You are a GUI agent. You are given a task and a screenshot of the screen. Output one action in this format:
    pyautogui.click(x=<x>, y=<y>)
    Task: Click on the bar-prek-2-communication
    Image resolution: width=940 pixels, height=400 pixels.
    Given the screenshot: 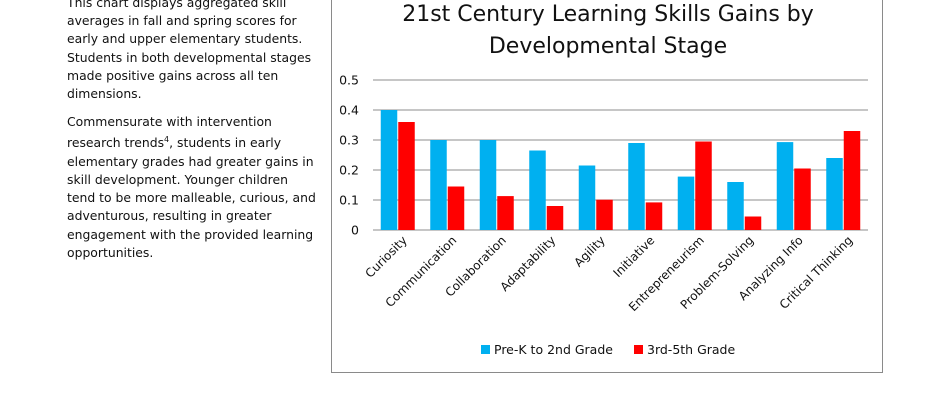 What is the action you would take?
    pyautogui.click(x=438, y=185)
    